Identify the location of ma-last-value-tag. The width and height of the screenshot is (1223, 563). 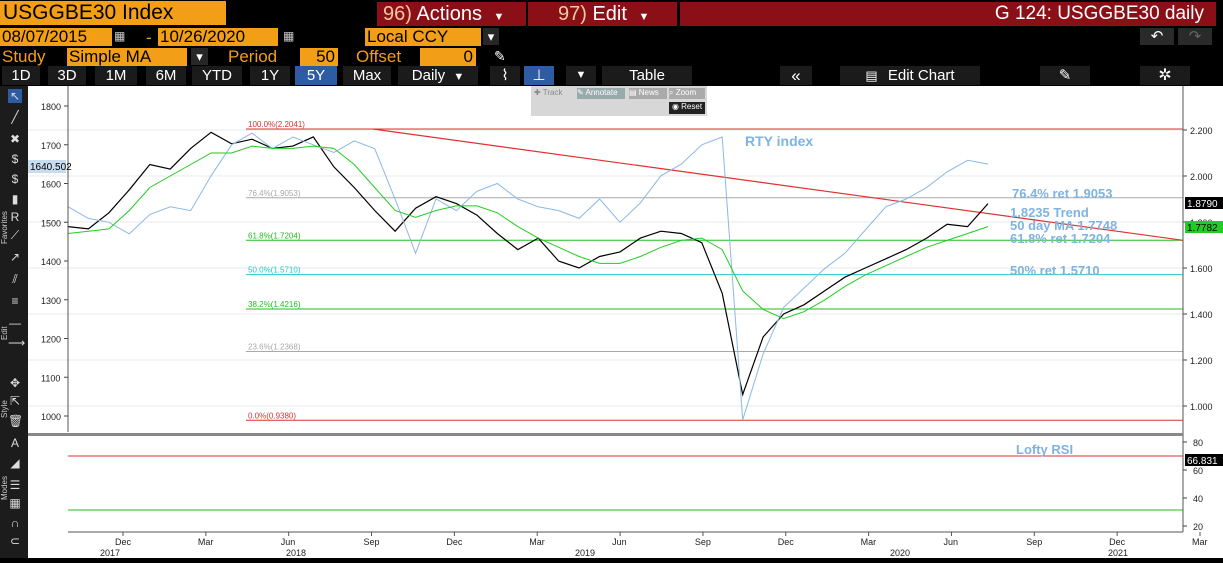
(1204, 227).